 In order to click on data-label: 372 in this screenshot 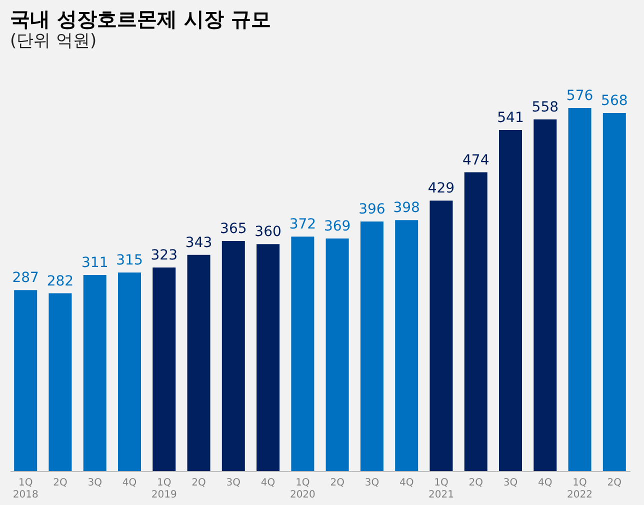, I will do `click(302, 224)`.